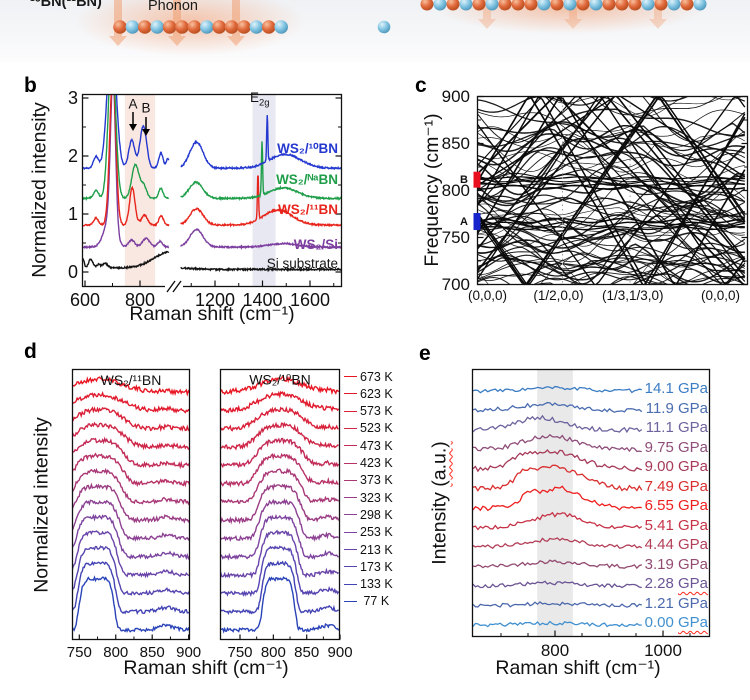 The height and width of the screenshot is (700, 750). I want to click on spectrum-WS₂/ᴺᵃBN, so click(125, 148).